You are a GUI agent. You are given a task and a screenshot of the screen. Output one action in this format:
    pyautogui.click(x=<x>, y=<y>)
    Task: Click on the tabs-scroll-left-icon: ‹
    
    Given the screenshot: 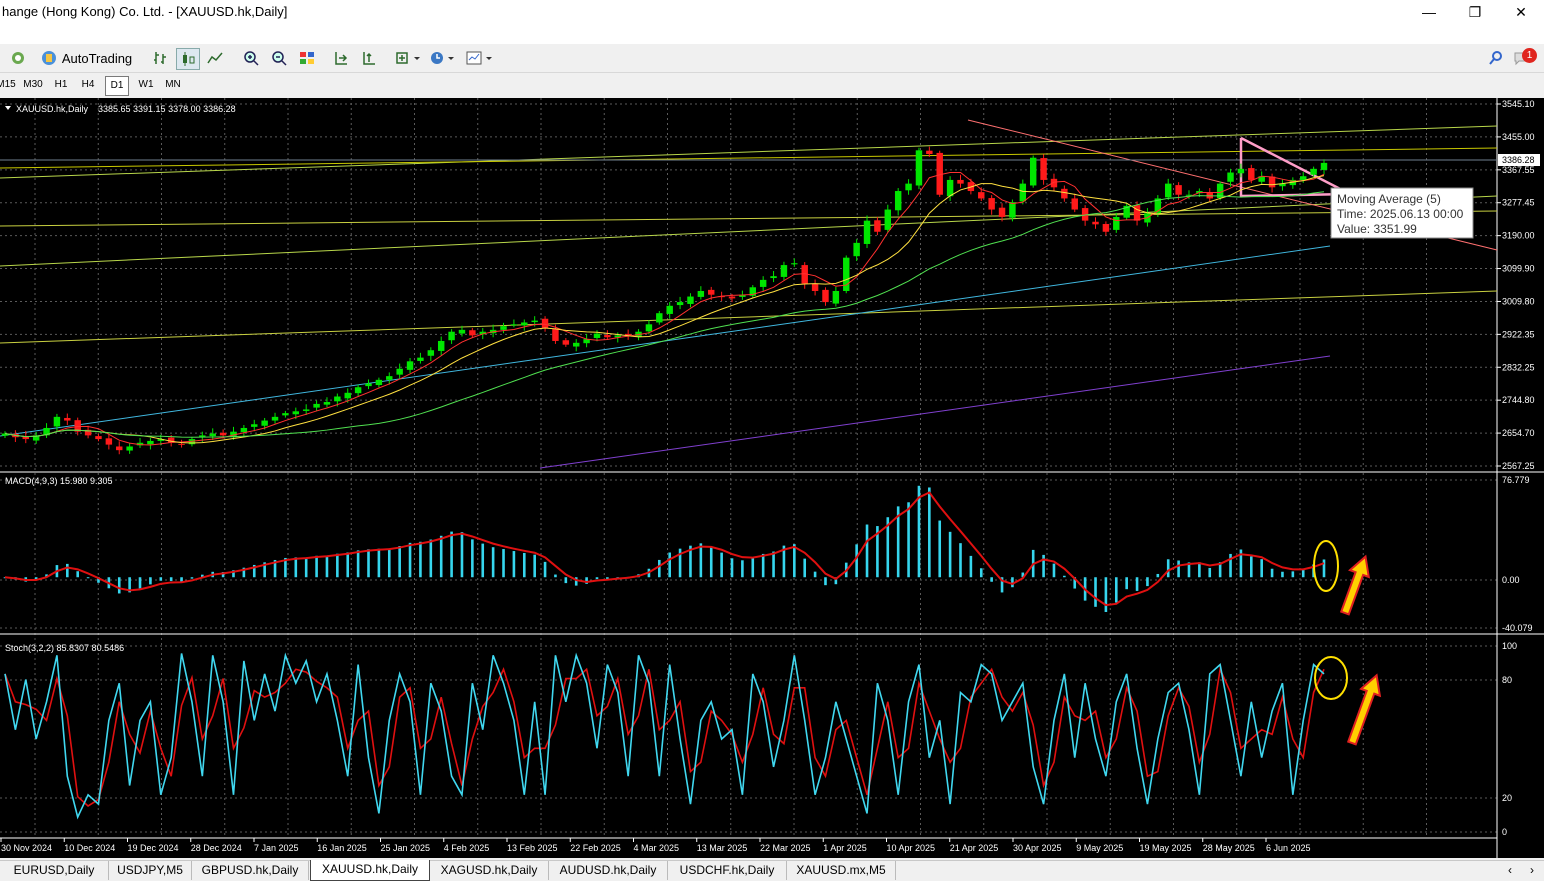 What is the action you would take?
    pyautogui.click(x=1510, y=870)
    